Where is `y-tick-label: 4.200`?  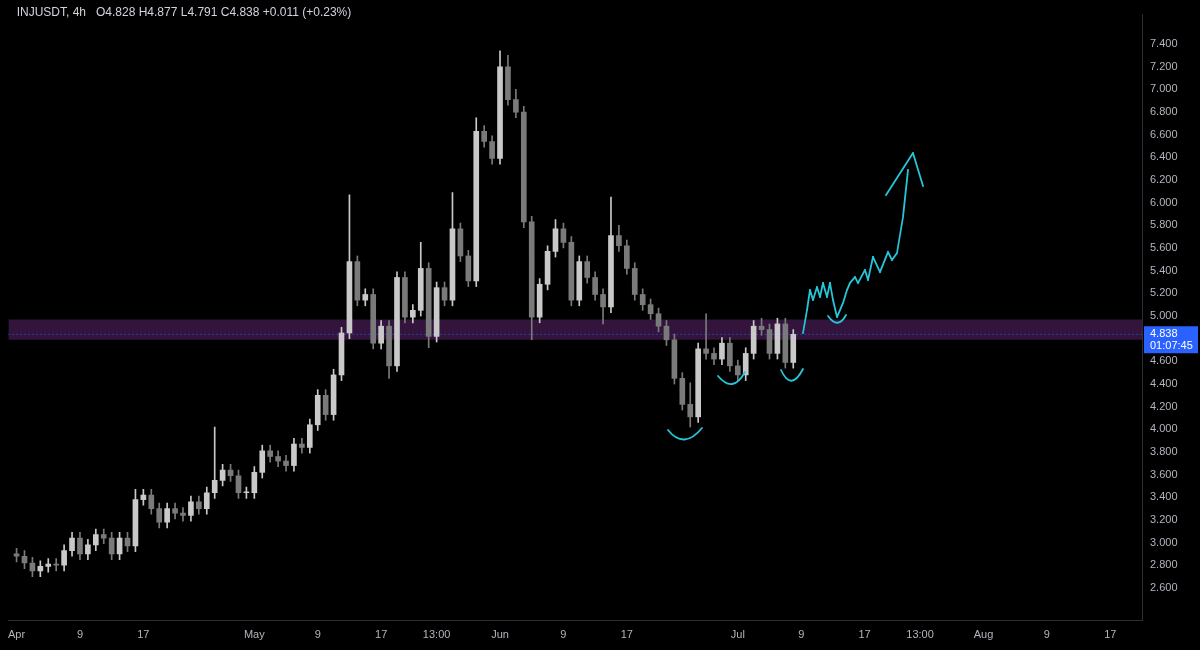
y-tick-label: 4.200 is located at coordinates (1164, 405).